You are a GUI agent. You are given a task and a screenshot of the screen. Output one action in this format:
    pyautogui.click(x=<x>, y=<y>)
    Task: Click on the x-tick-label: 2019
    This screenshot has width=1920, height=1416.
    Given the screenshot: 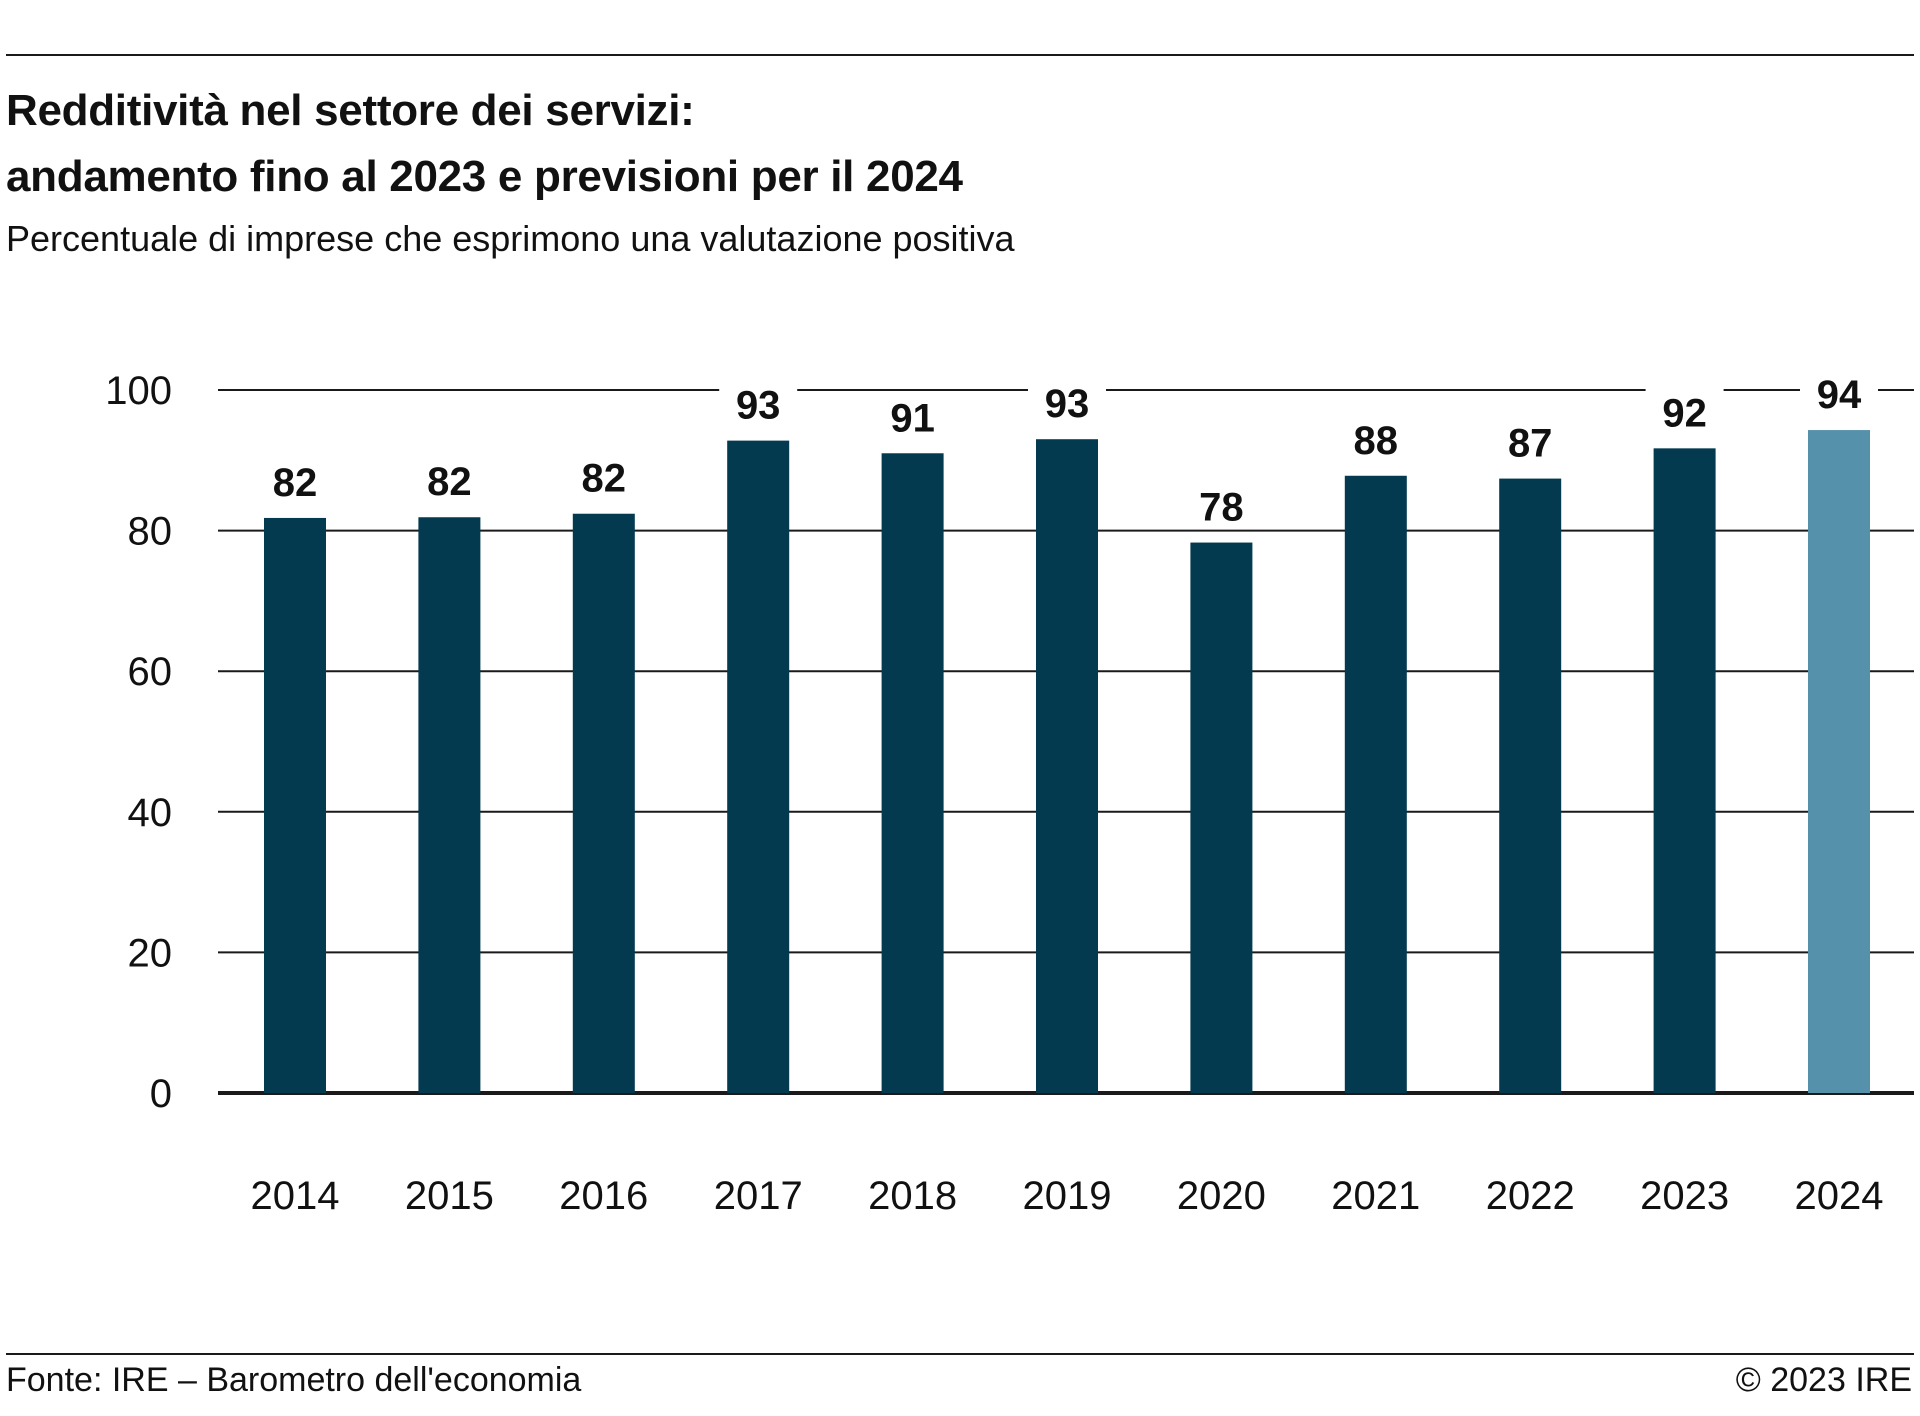 What is the action you would take?
    pyautogui.click(x=1067, y=1196)
    